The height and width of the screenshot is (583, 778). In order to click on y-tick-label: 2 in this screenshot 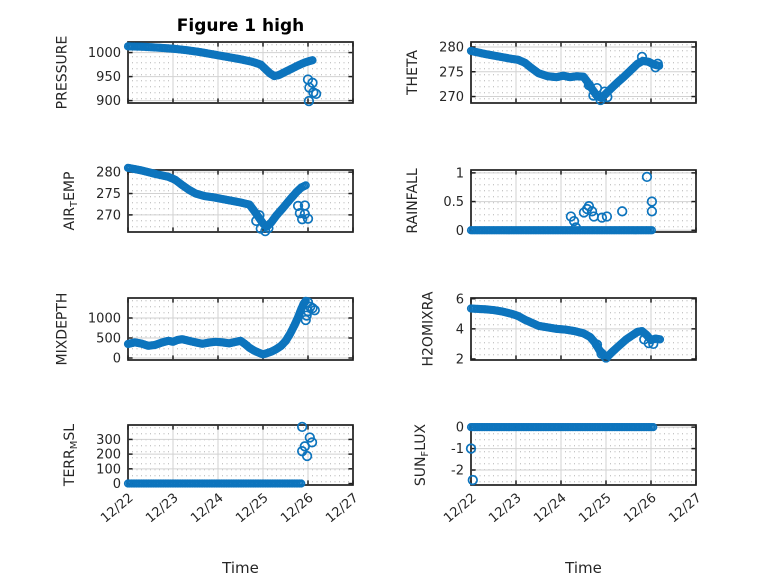, I will do `click(460, 359)`.